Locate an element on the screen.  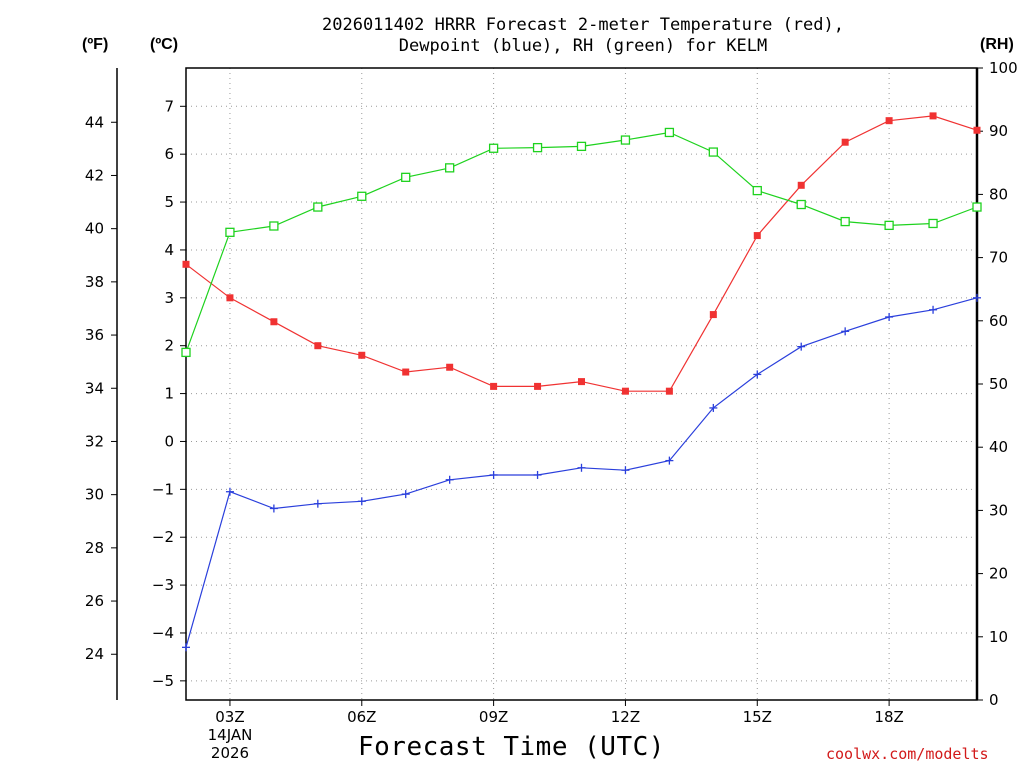
fahrenheit-tick-label: 42 is located at coordinates (94, 175).